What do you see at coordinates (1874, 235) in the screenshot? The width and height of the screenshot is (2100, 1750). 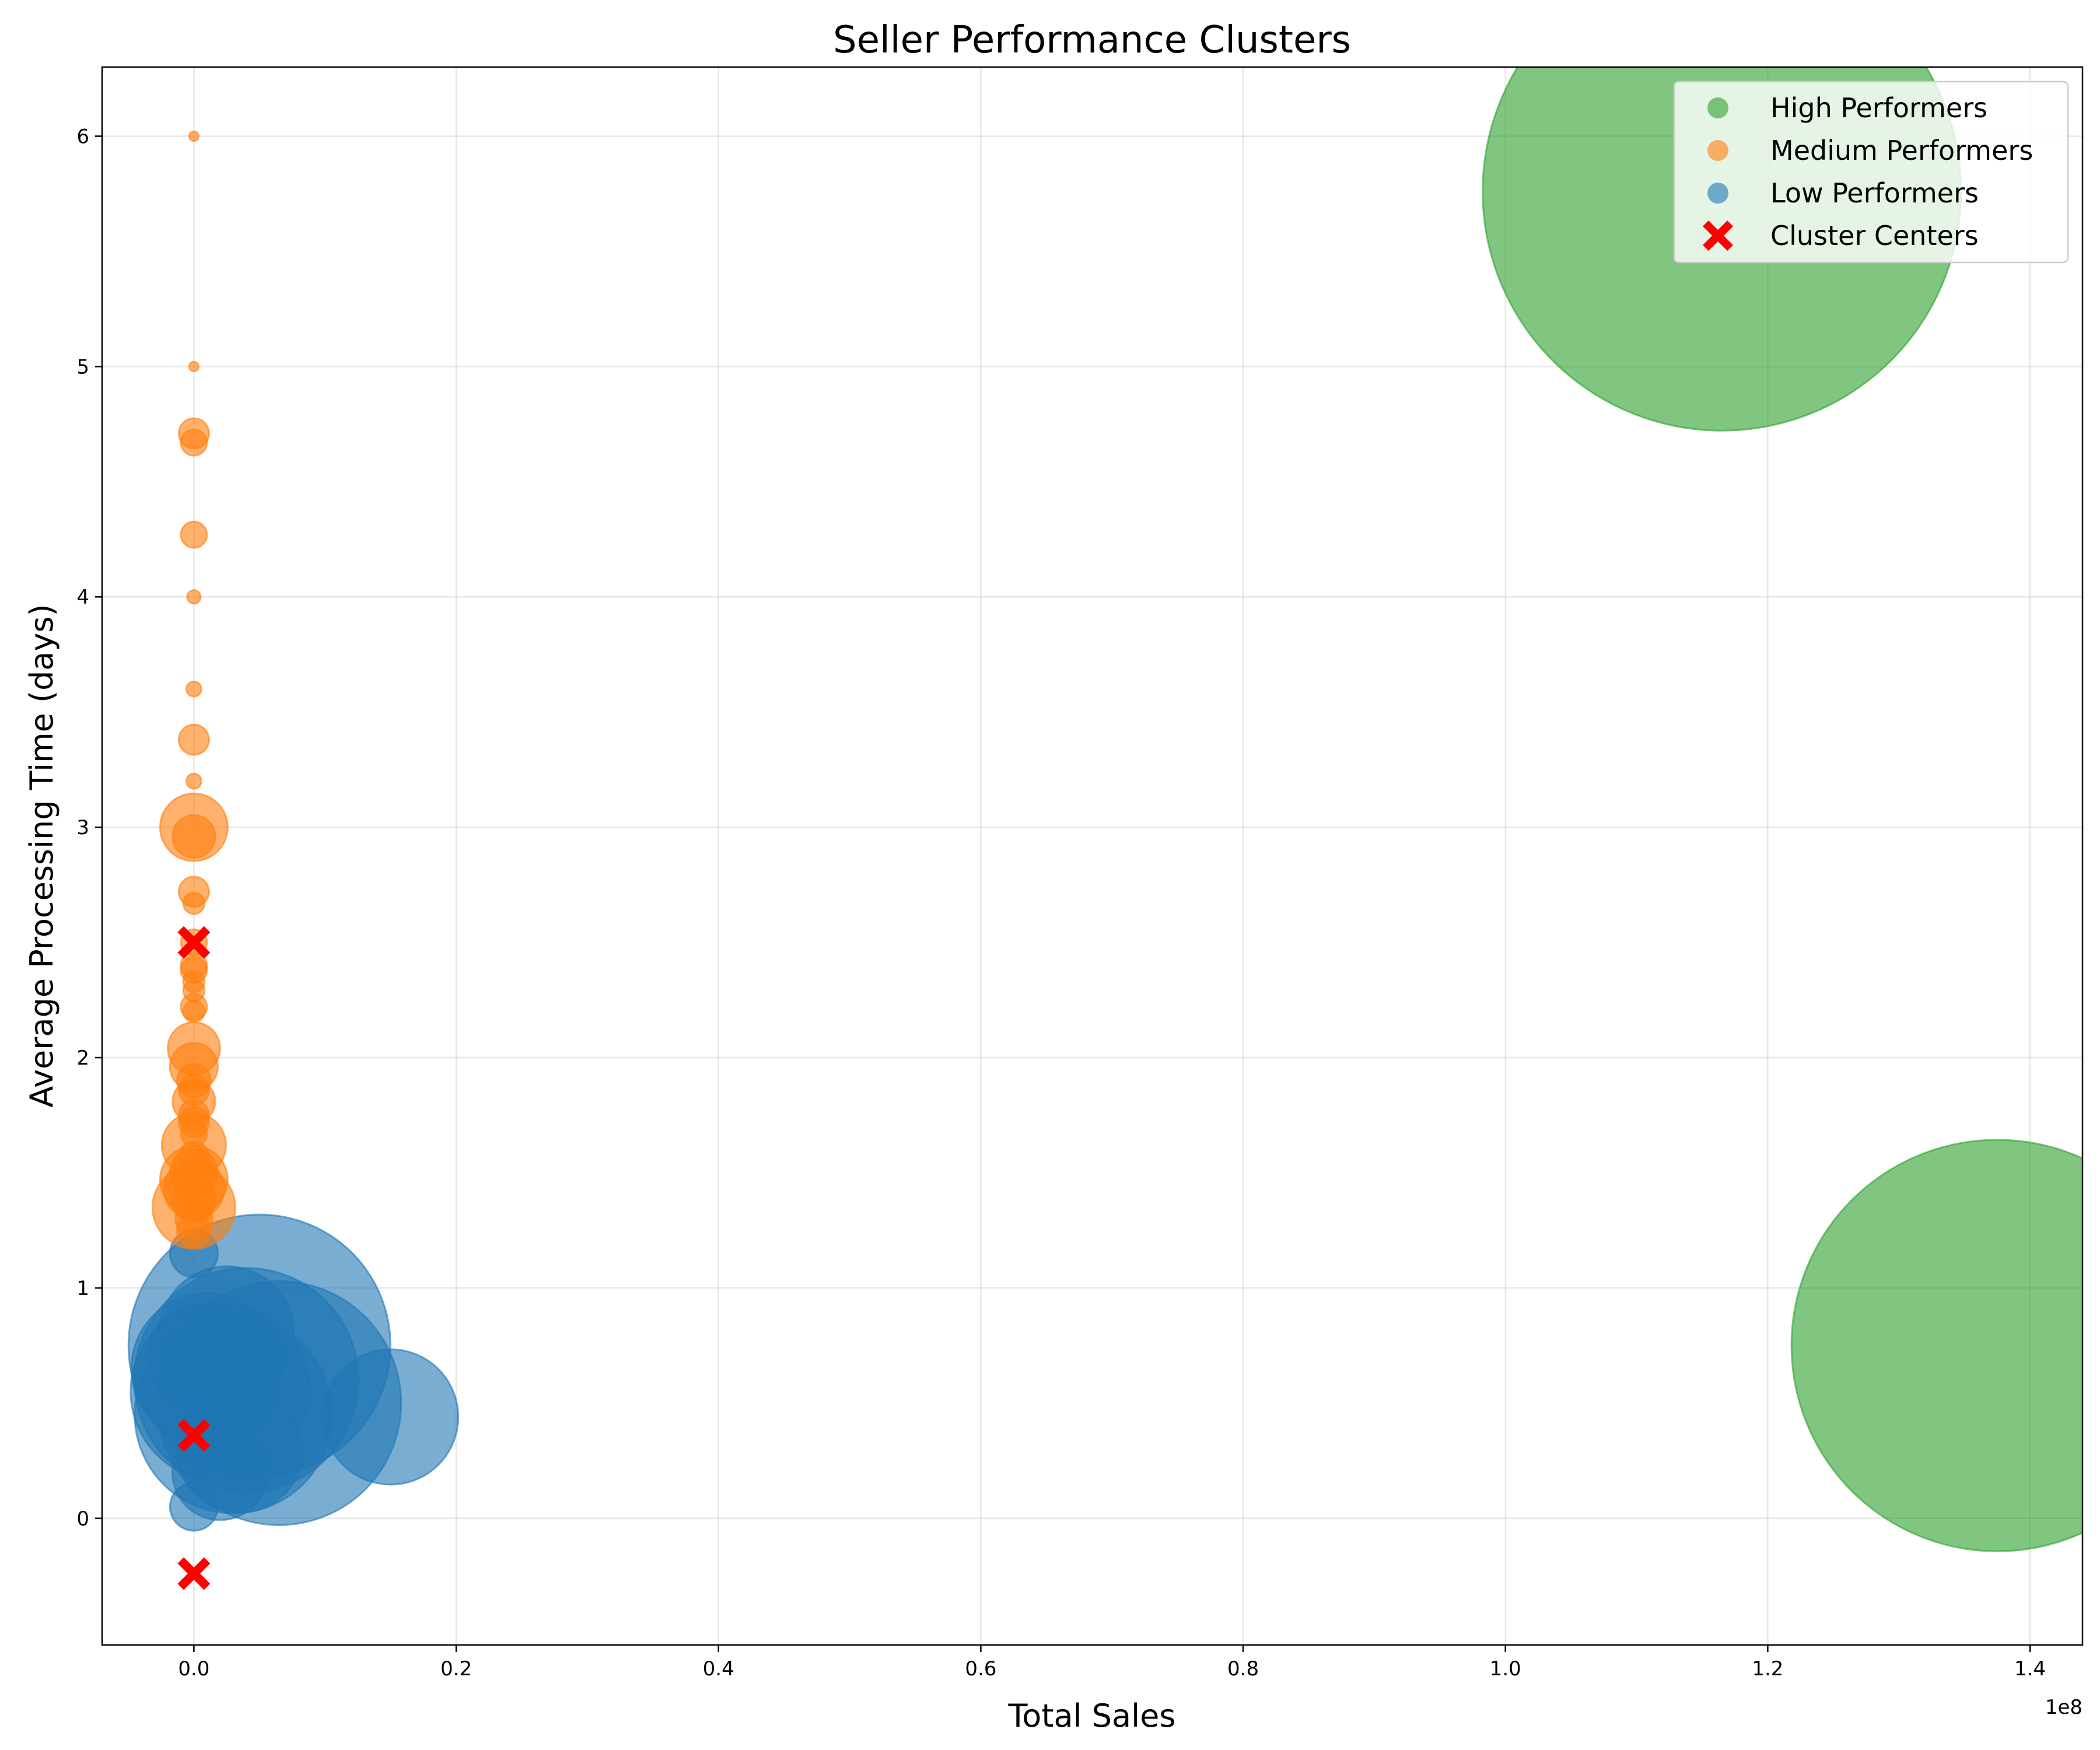 I see `legend-label: Cluster Centers` at bounding box center [1874, 235].